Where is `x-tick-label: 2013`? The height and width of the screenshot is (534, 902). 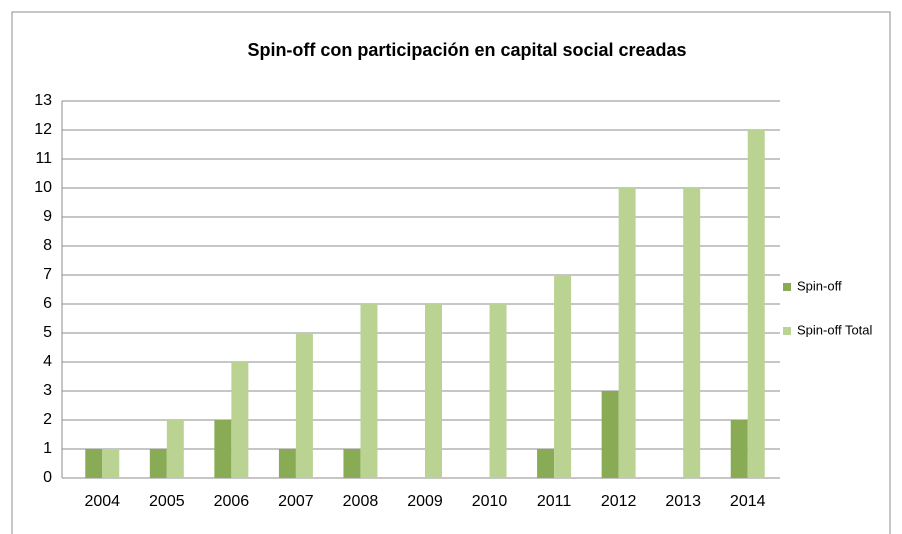 x-tick-label: 2013 is located at coordinates (683, 501).